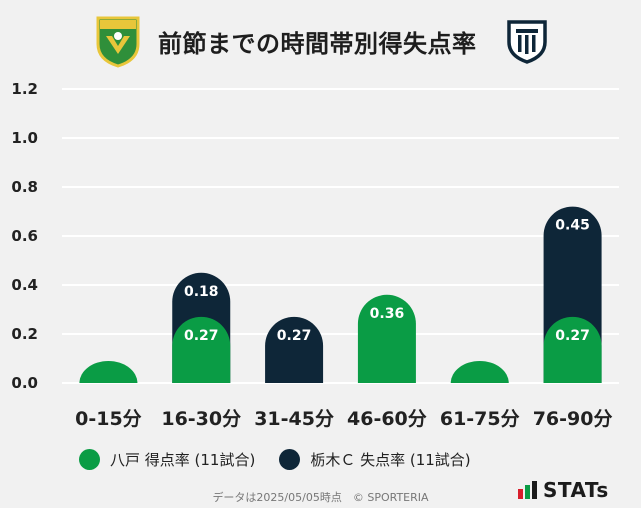 Image resolution: width=641 pixels, height=508 pixels. I want to click on x-tick-label: 0-15分, so click(108, 419).